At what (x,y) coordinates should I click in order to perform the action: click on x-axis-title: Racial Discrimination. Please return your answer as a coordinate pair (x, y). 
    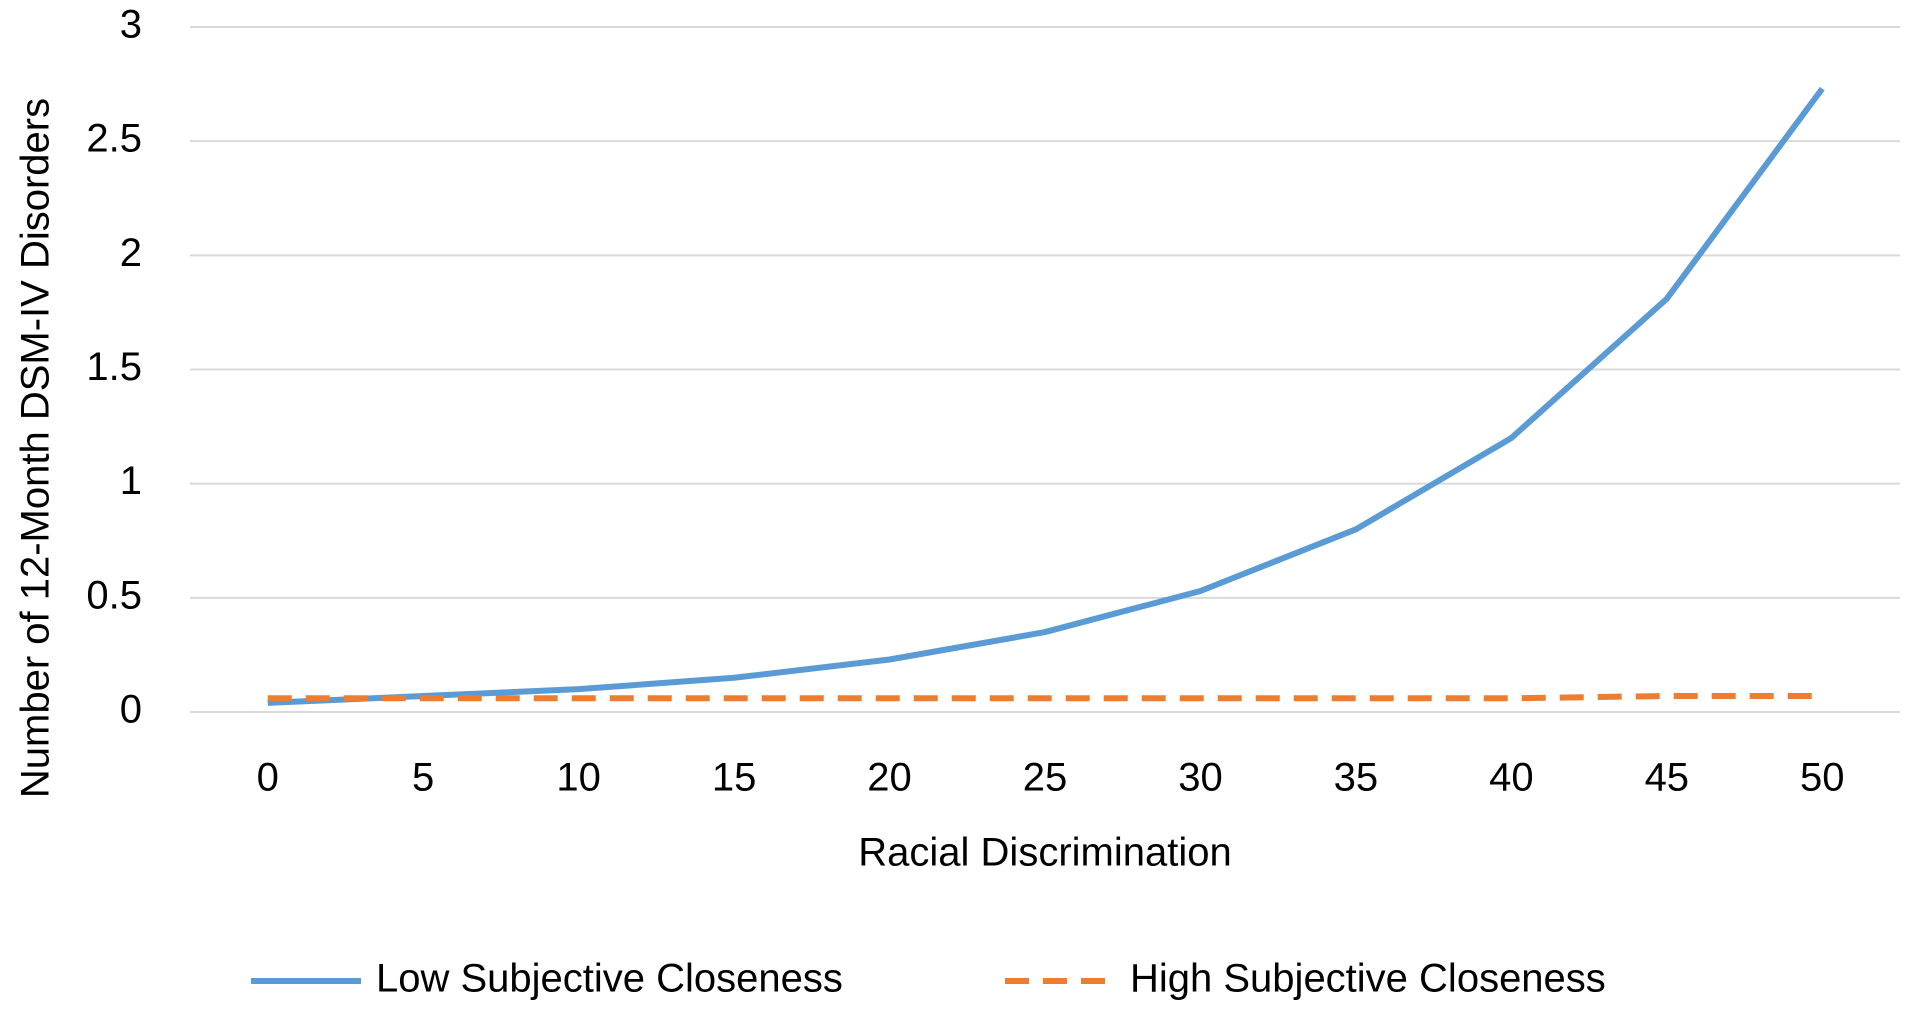
    Looking at the image, I should click on (1044, 853).